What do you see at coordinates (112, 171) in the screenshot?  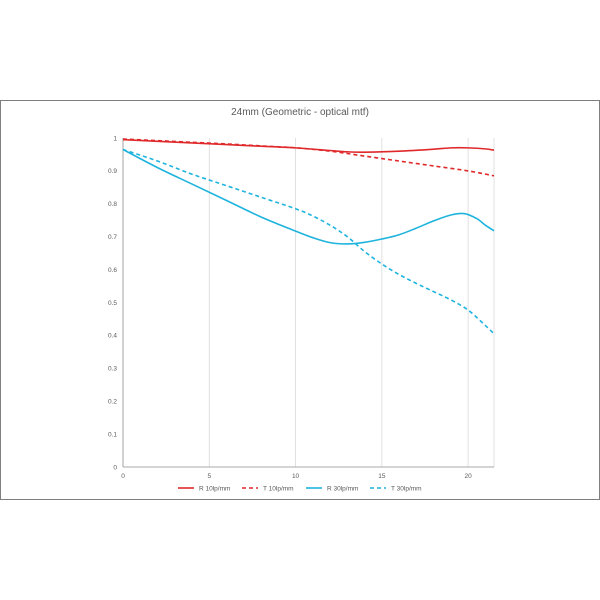 I see `y-tick-label: 0.9` at bounding box center [112, 171].